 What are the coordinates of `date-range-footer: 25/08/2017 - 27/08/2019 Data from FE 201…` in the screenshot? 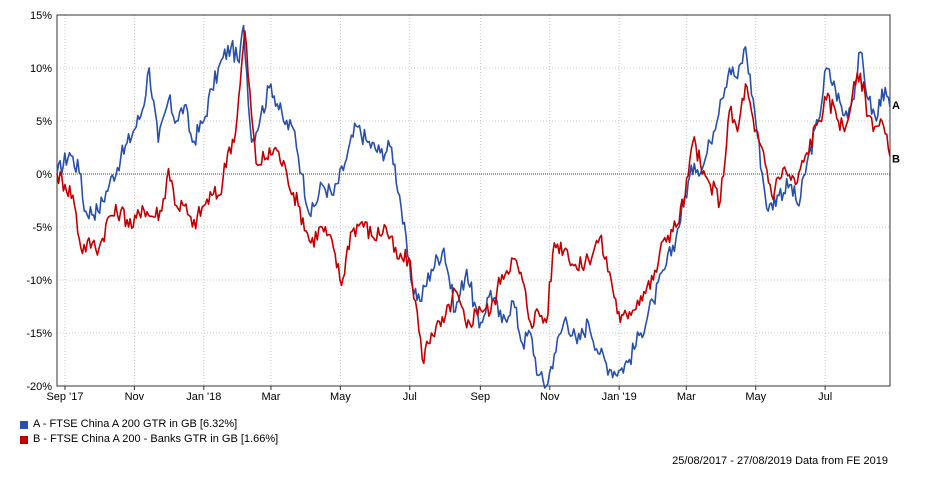 It's located at (780, 461).